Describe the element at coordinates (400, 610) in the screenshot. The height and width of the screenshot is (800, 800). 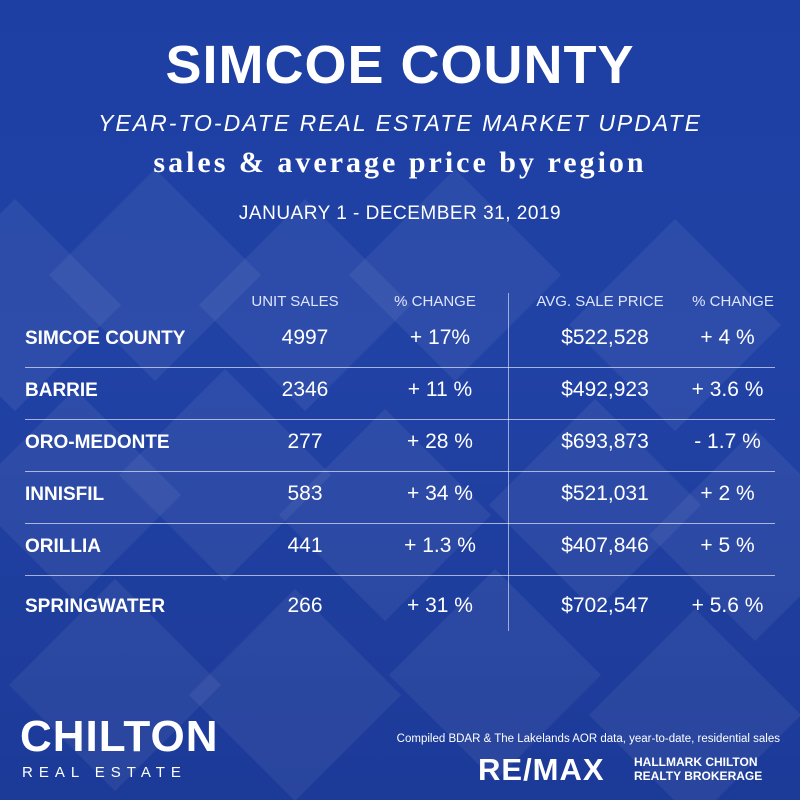
I see `table-row: SPRINGWATER 266 + 31 % $702,547 + 5.6 %` at that location.